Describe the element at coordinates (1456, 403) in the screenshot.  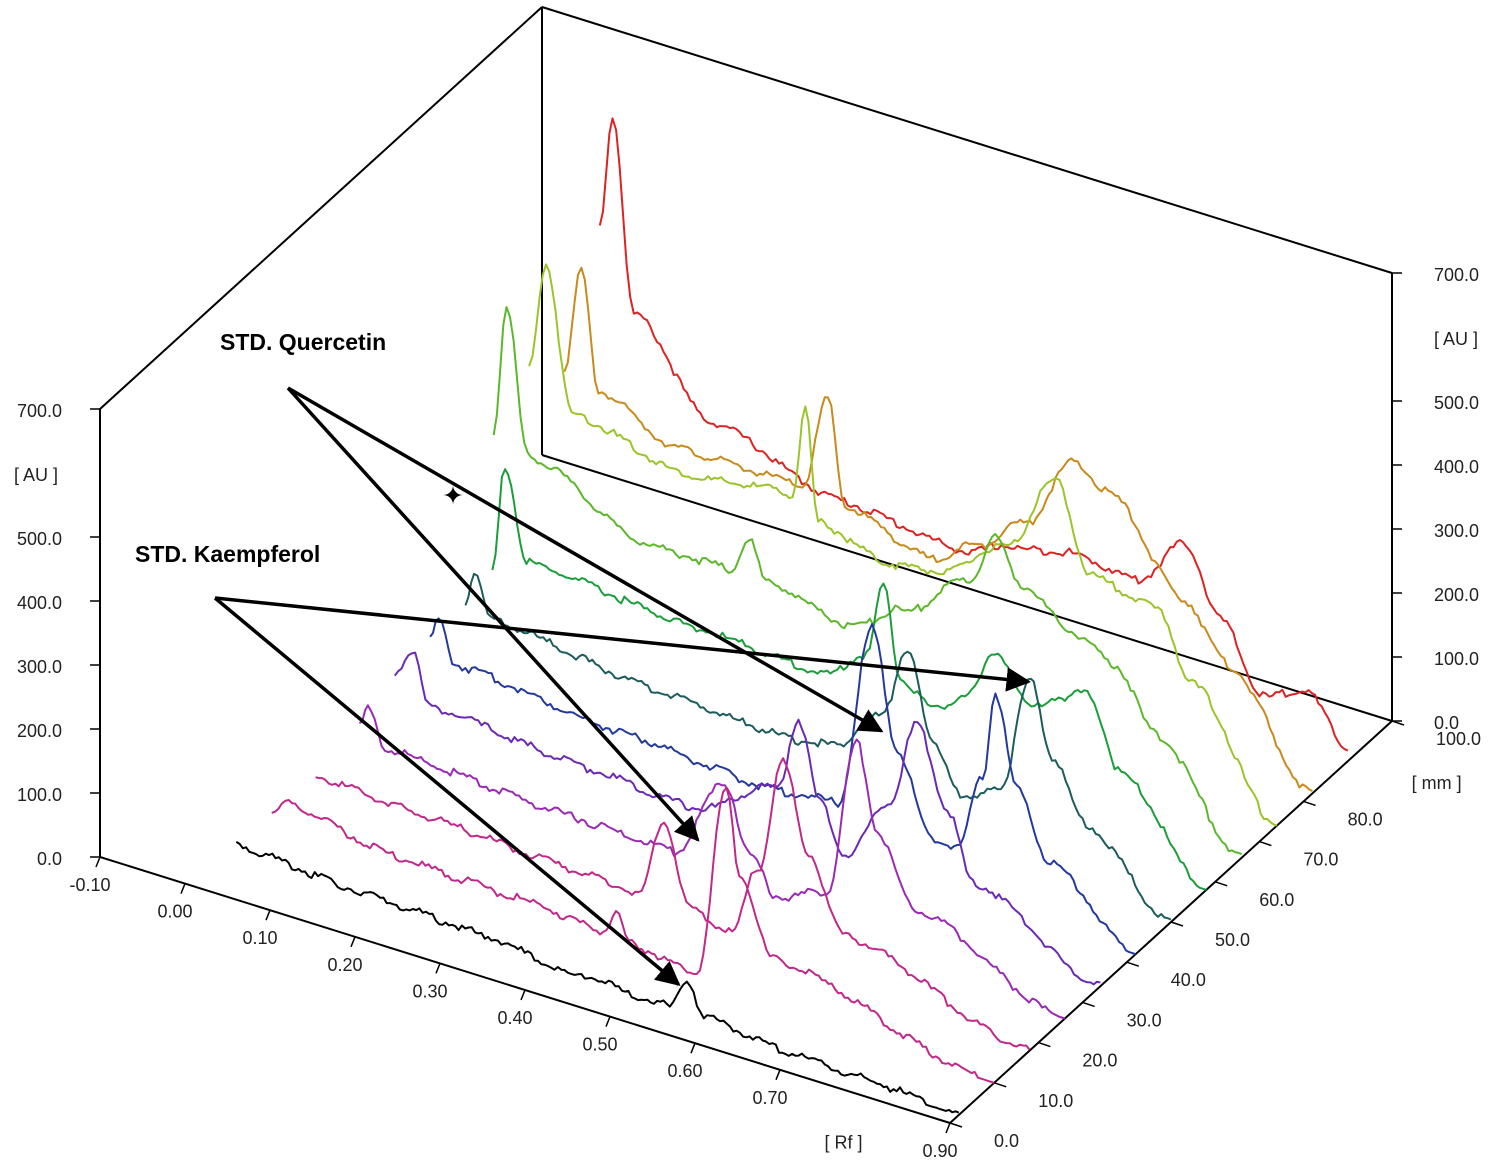
I see `right-au-tick-label: 500.0` at that location.